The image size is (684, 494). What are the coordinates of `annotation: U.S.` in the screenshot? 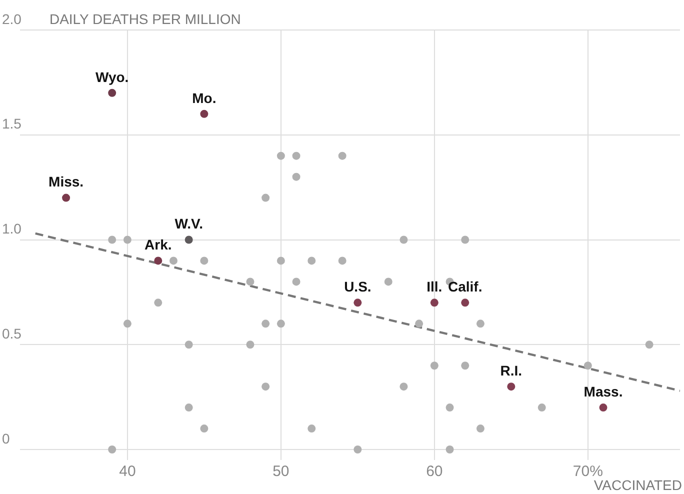 It's located at (358, 286).